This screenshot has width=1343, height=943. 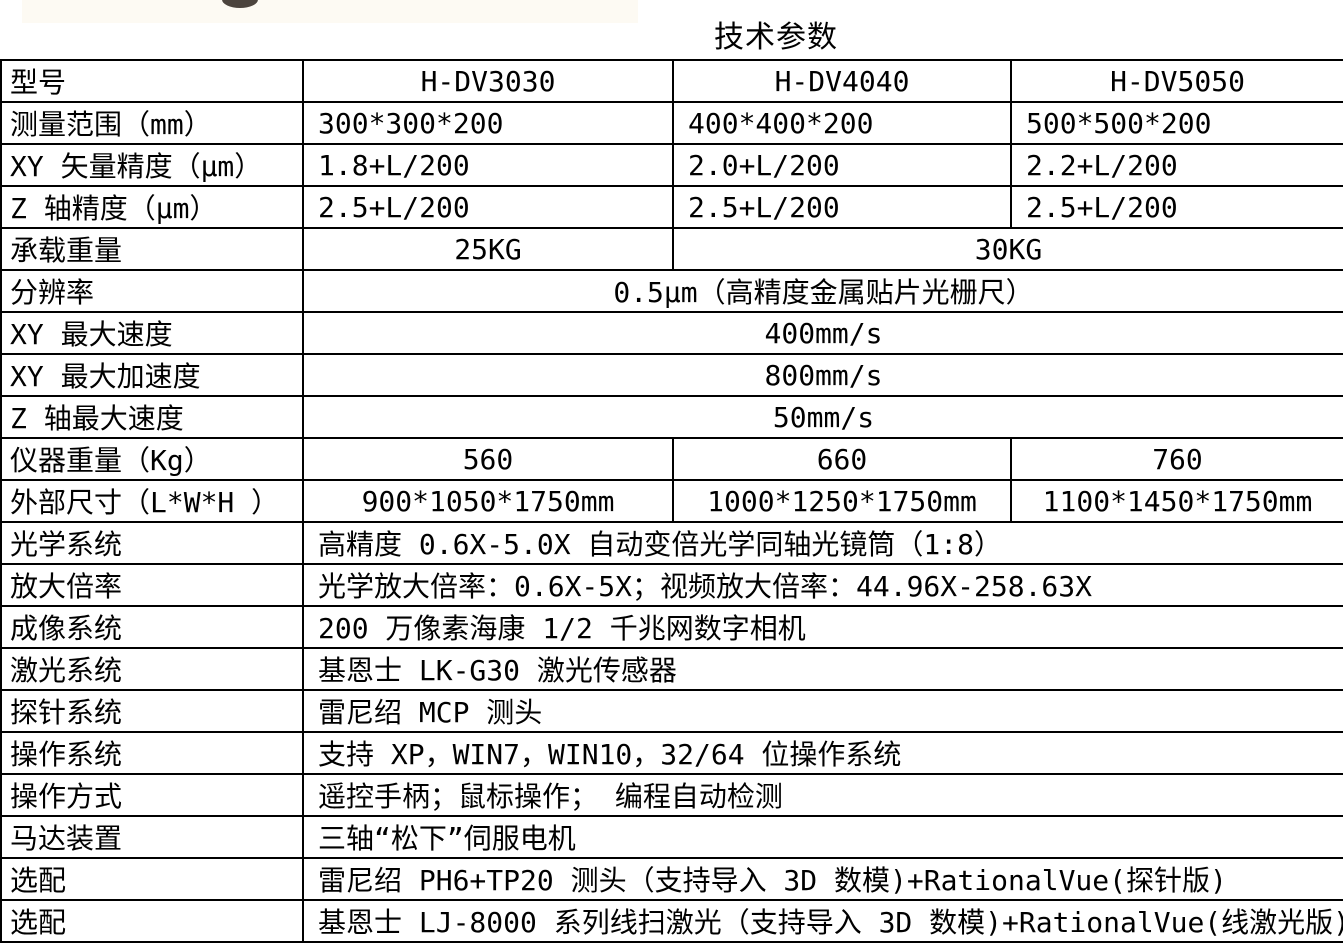 I want to click on cell-value: 400mm/s, so click(x=822, y=333).